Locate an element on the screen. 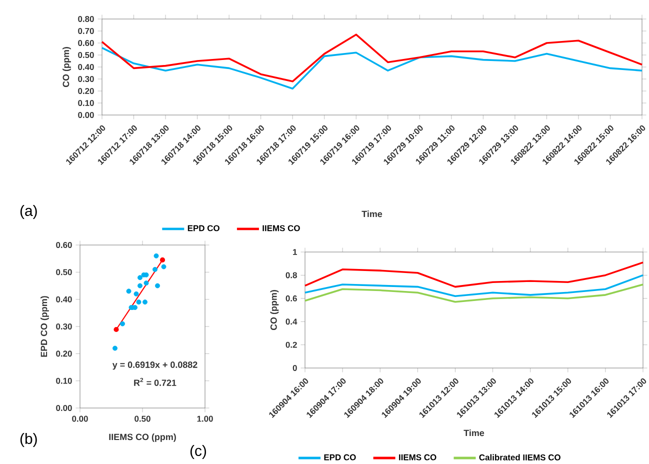 The width and height of the screenshot is (649, 464). x-tick-label: 0.00 is located at coordinates (80, 419).